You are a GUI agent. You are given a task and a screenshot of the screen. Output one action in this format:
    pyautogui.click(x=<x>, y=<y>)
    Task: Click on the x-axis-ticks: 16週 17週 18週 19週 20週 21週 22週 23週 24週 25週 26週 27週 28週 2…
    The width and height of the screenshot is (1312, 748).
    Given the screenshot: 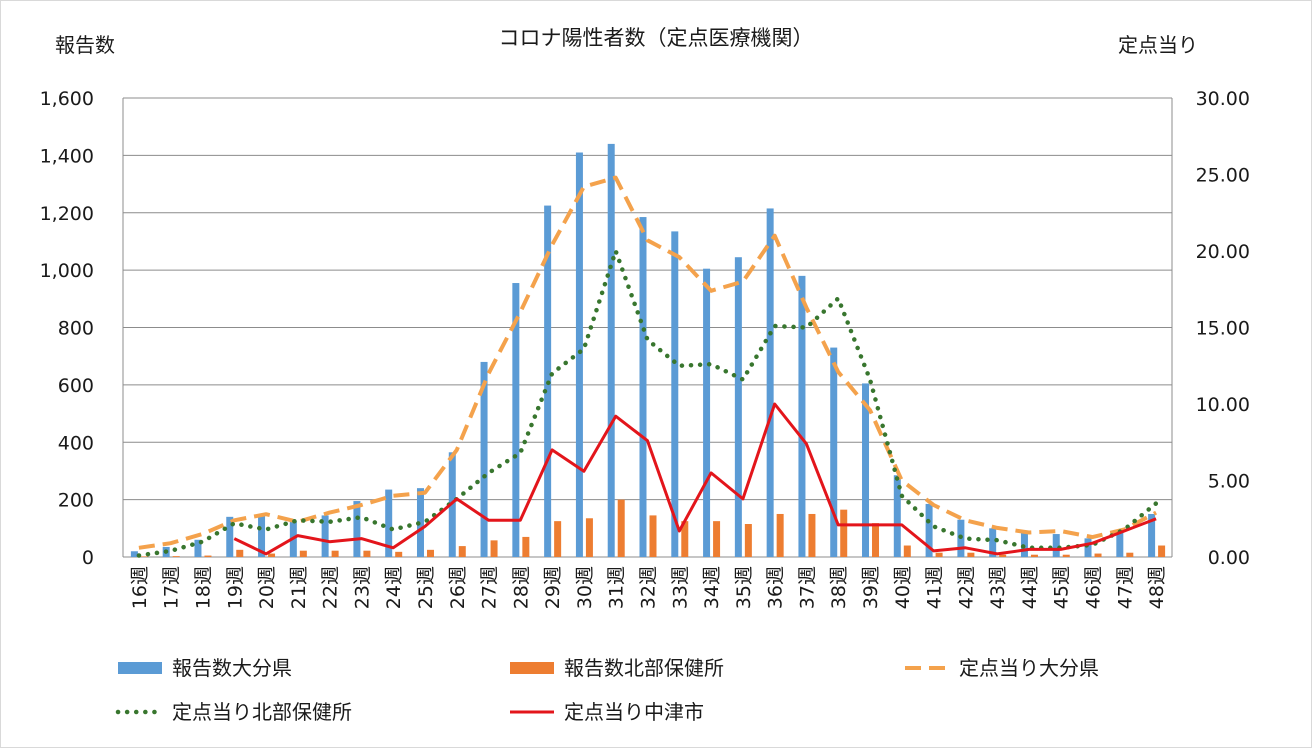 What is the action you would take?
    pyautogui.click(x=648, y=587)
    